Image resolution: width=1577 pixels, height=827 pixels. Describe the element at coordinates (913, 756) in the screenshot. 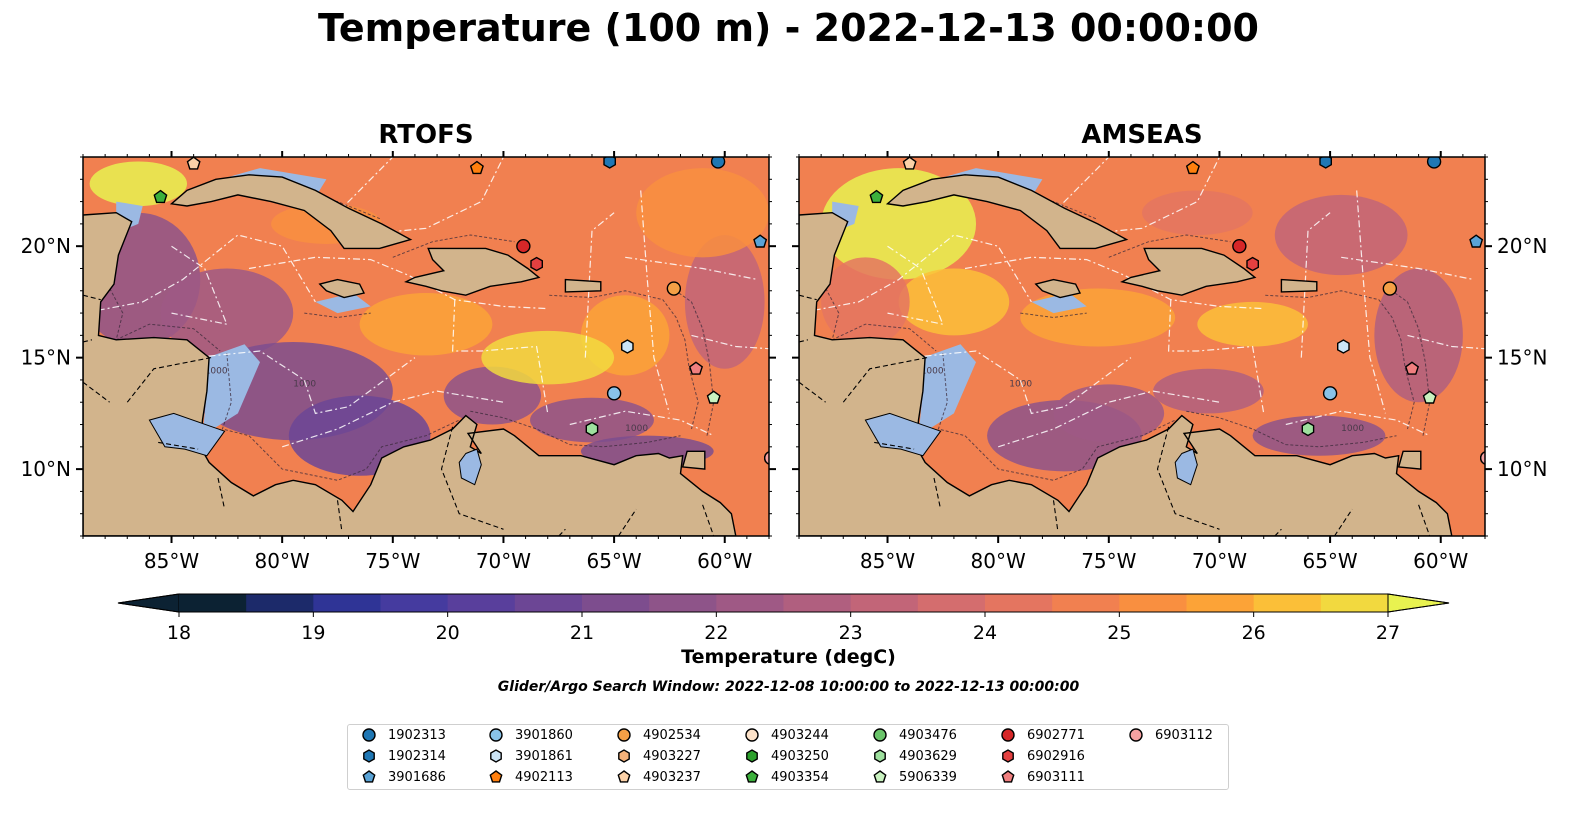

I see `legend-item-4903629: 4903629` at that location.